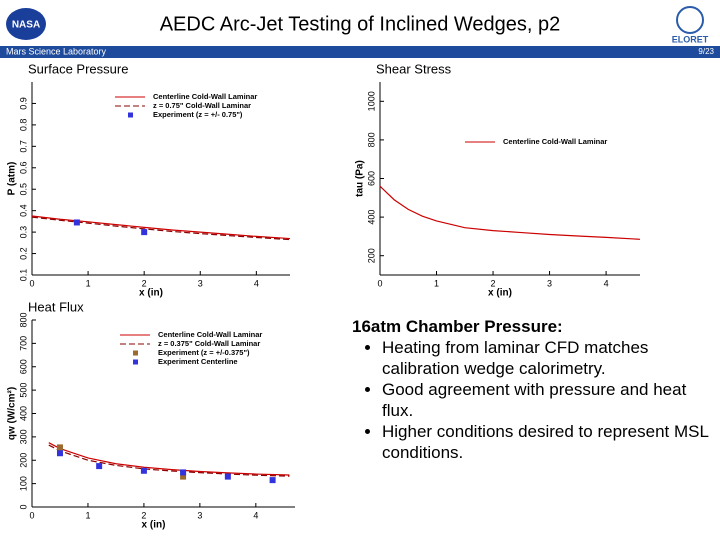 The width and height of the screenshot is (720, 540). What do you see at coordinates (23, 146) in the screenshot?
I see `y-tick-label: 0.7` at bounding box center [23, 146].